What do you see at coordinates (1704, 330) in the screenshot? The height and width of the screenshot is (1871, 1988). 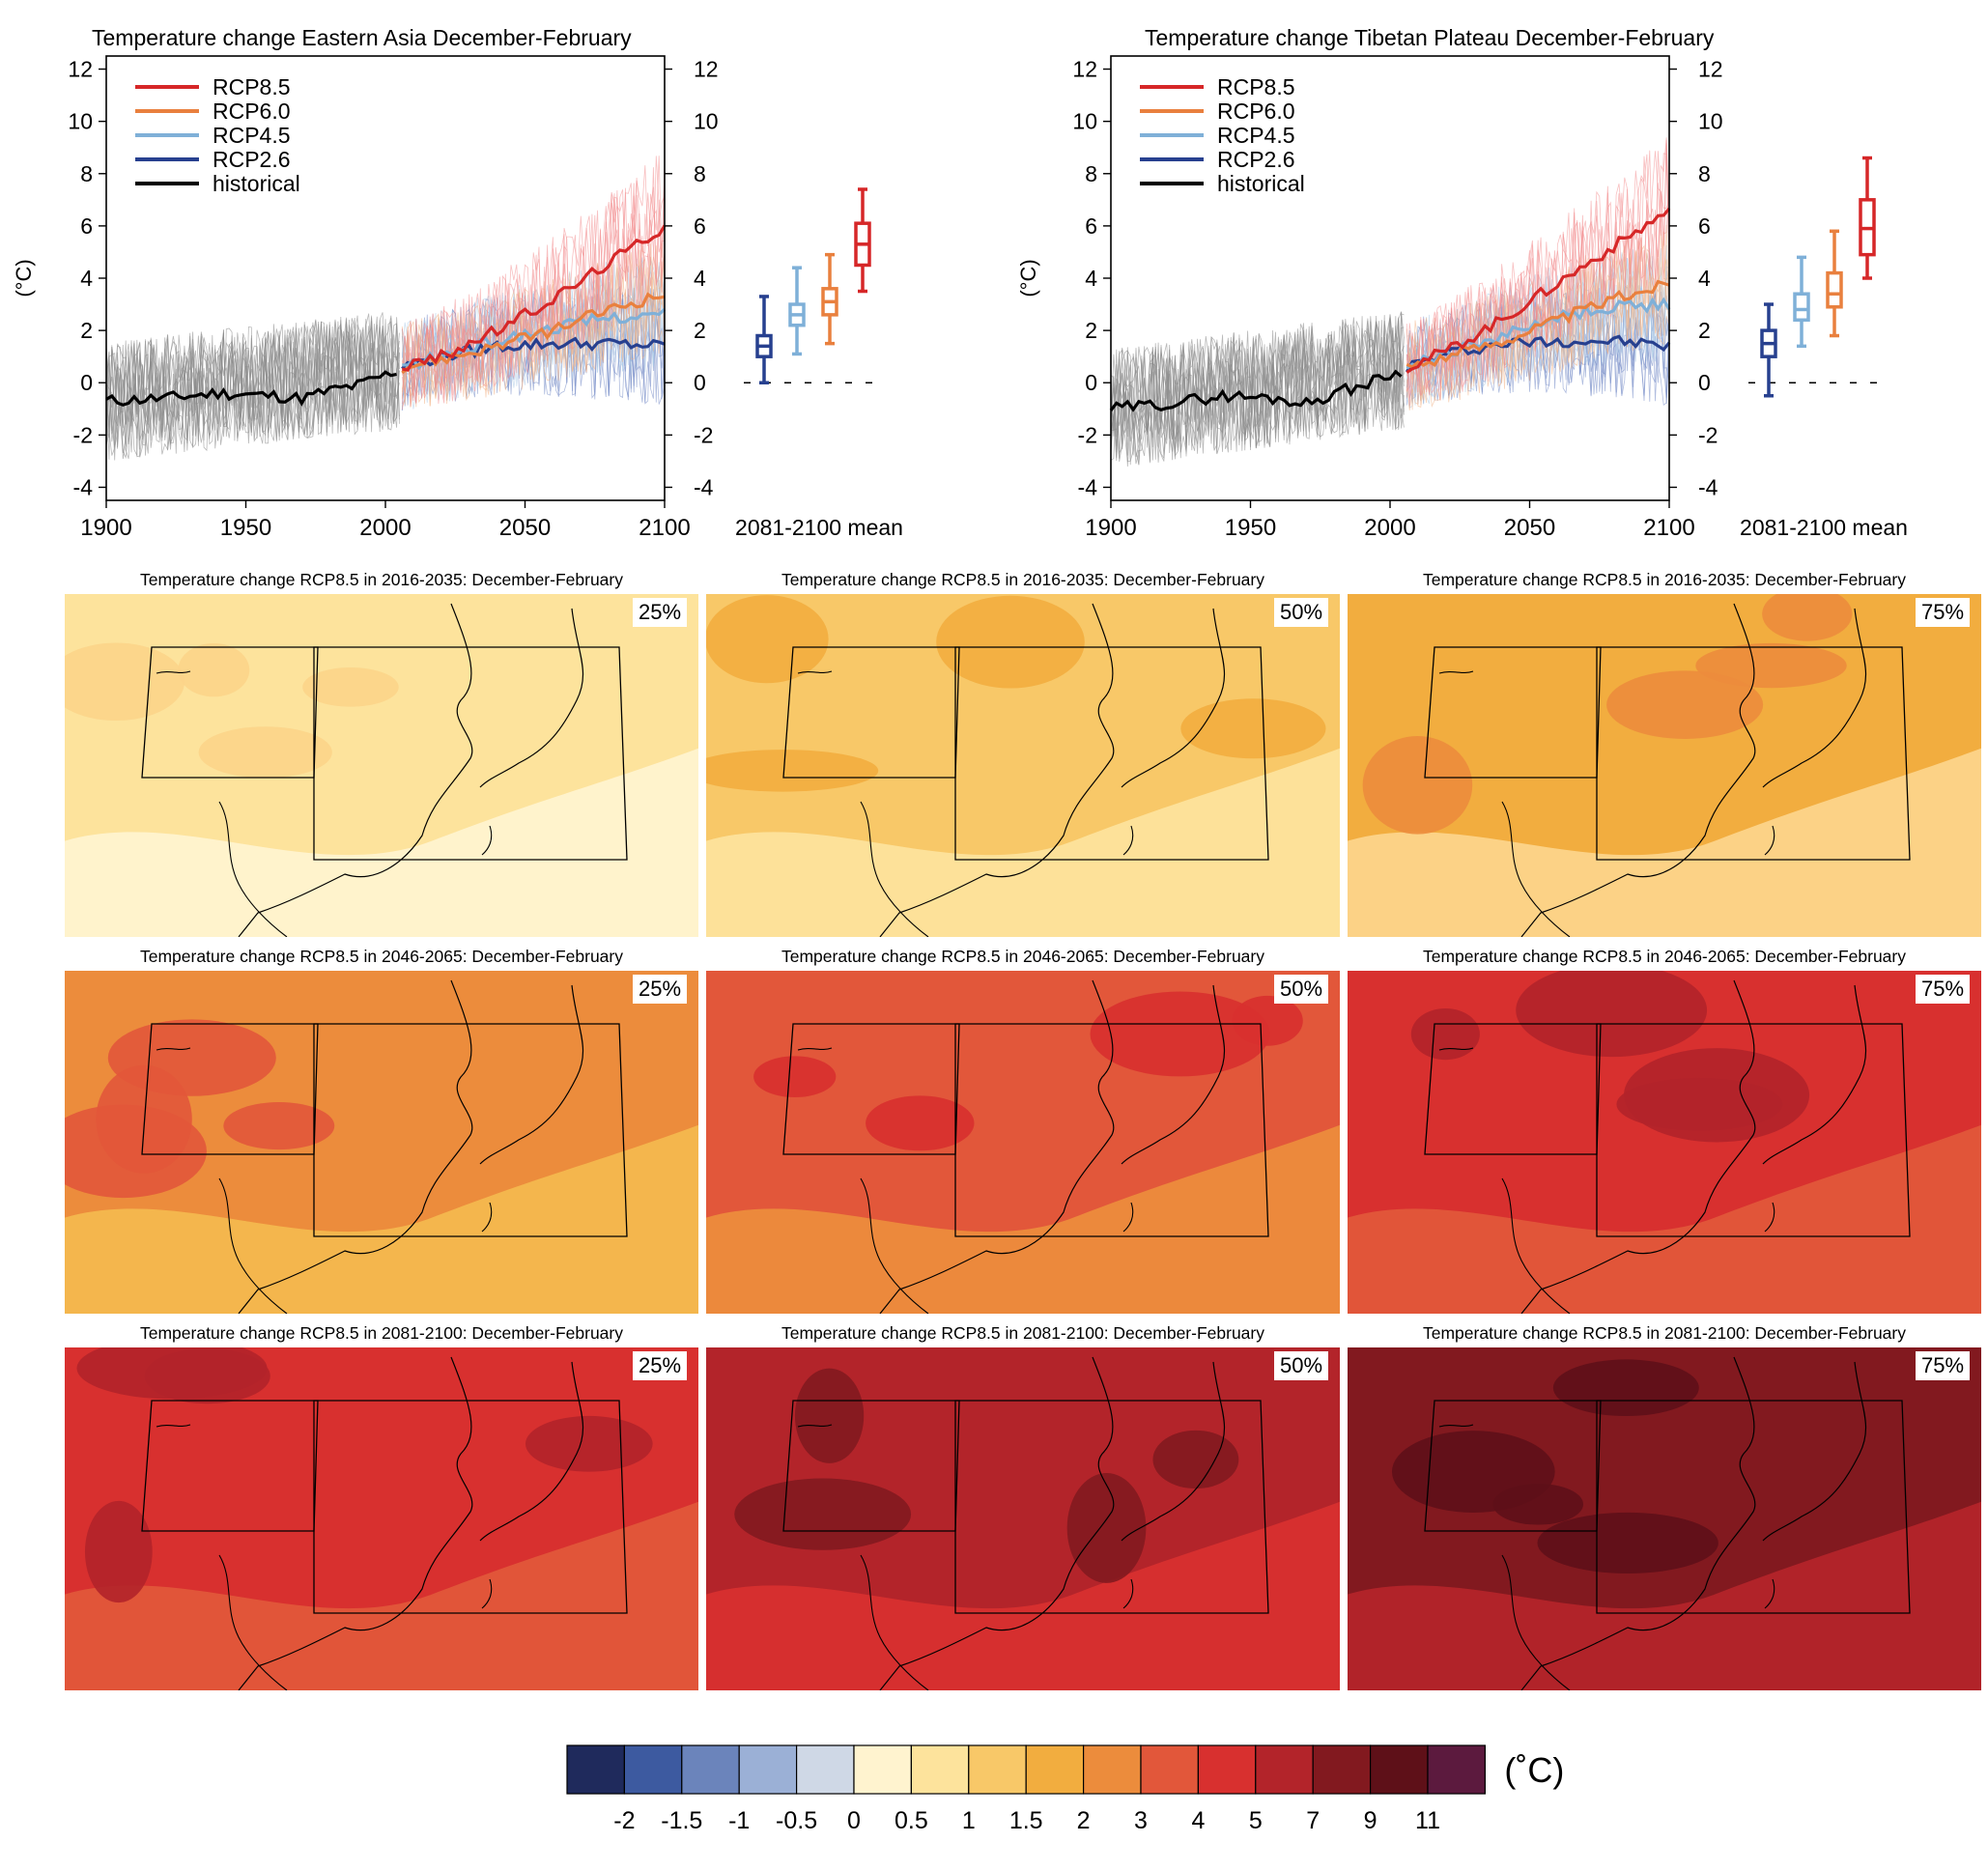 I see `y-tick-label-right: 2` at bounding box center [1704, 330].